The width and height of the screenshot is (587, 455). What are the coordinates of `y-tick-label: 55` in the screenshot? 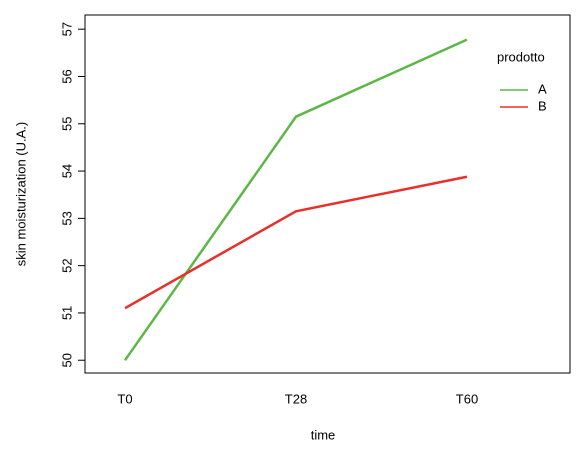 It's located at (66, 124).